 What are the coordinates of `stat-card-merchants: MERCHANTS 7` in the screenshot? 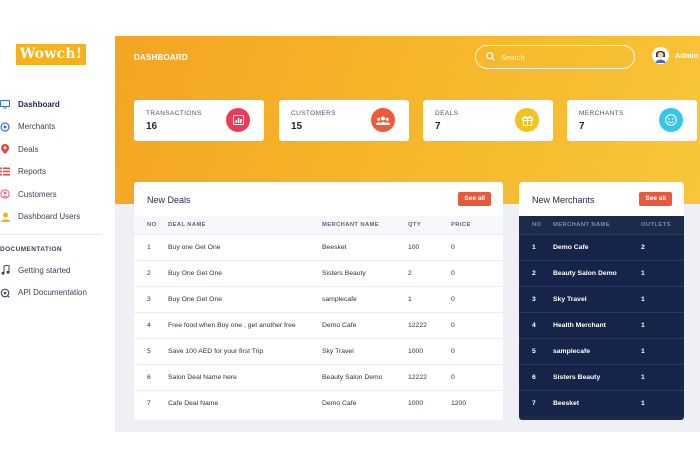 It's located at (632, 120).